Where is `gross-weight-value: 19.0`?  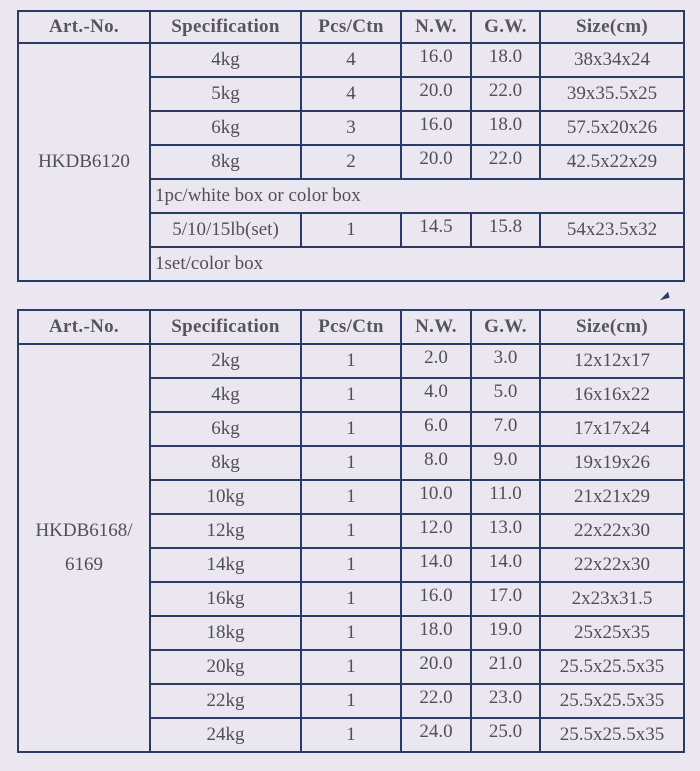
gross-weight-value: 19.0 is located at coordinates (505, 629).